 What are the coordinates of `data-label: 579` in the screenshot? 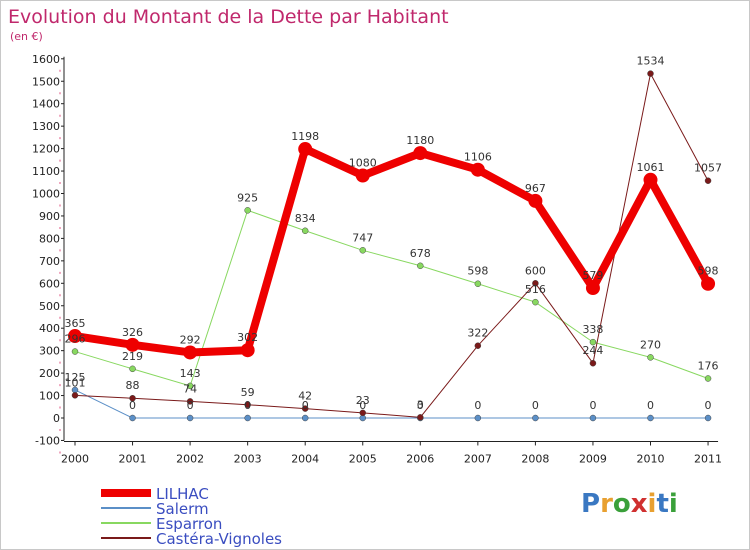 It's located at (592, 275).